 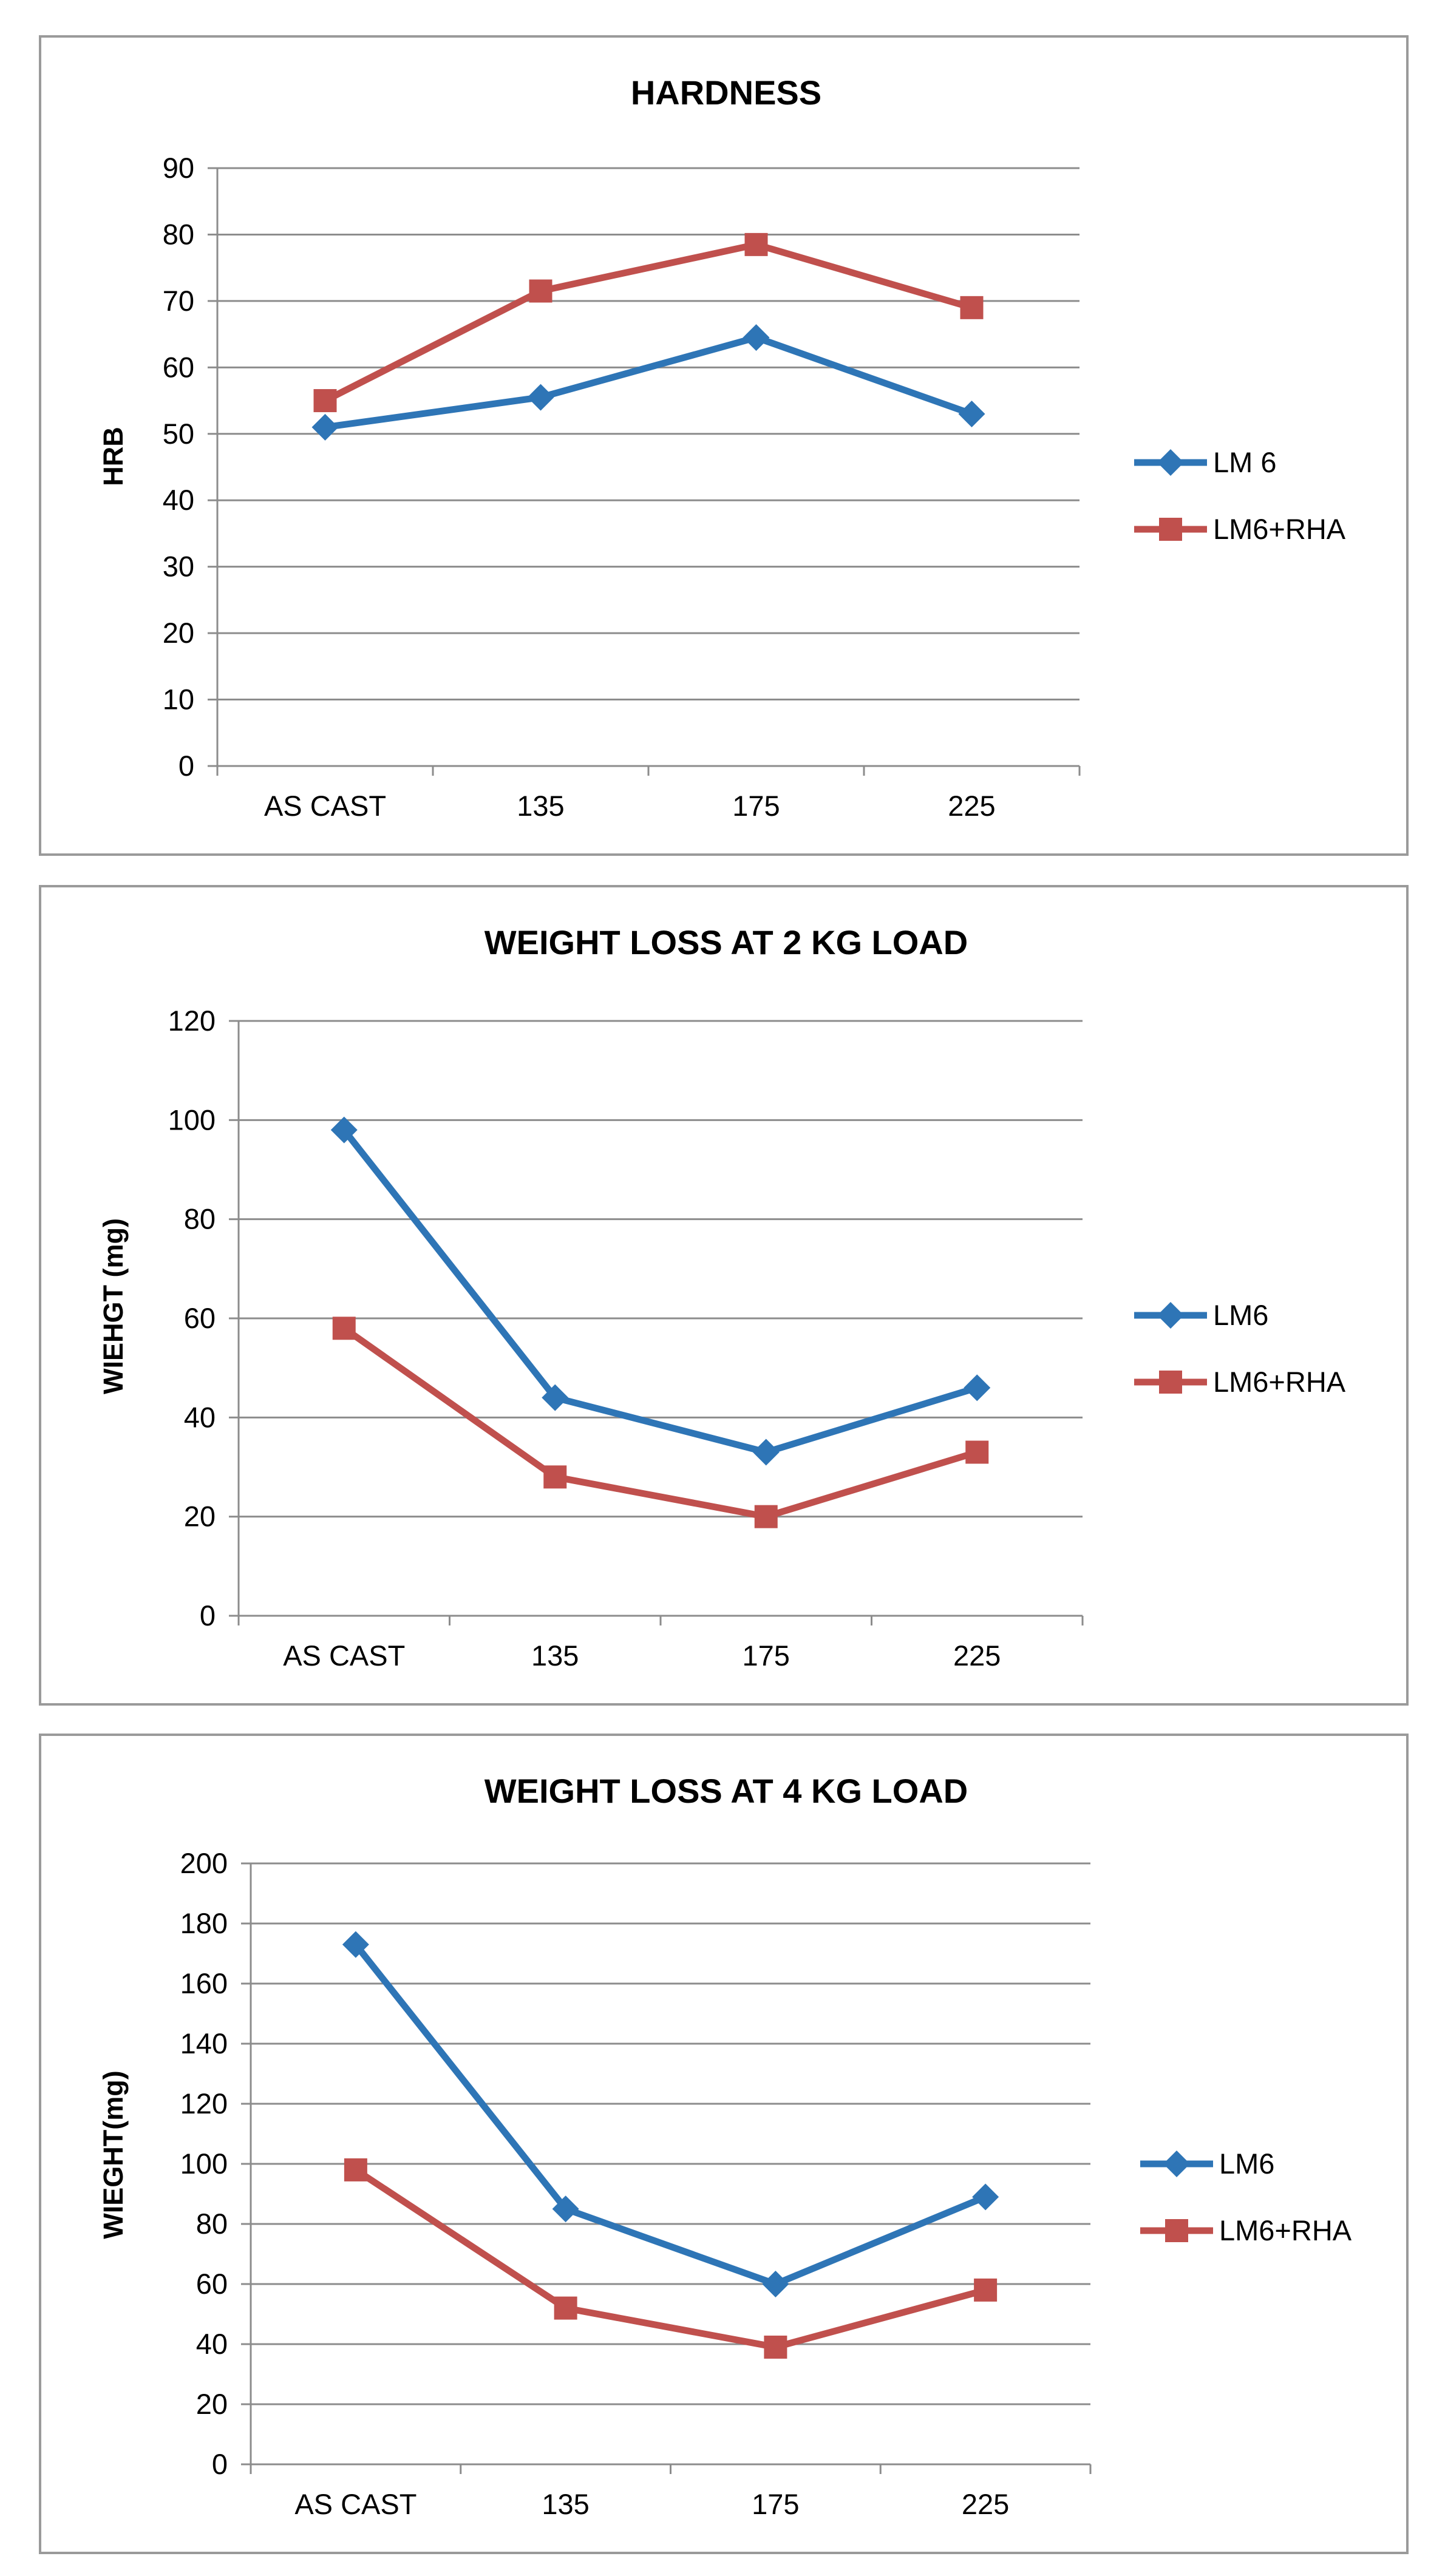 I want to click on y-tick-label: 70, so click(x=178, y=301).